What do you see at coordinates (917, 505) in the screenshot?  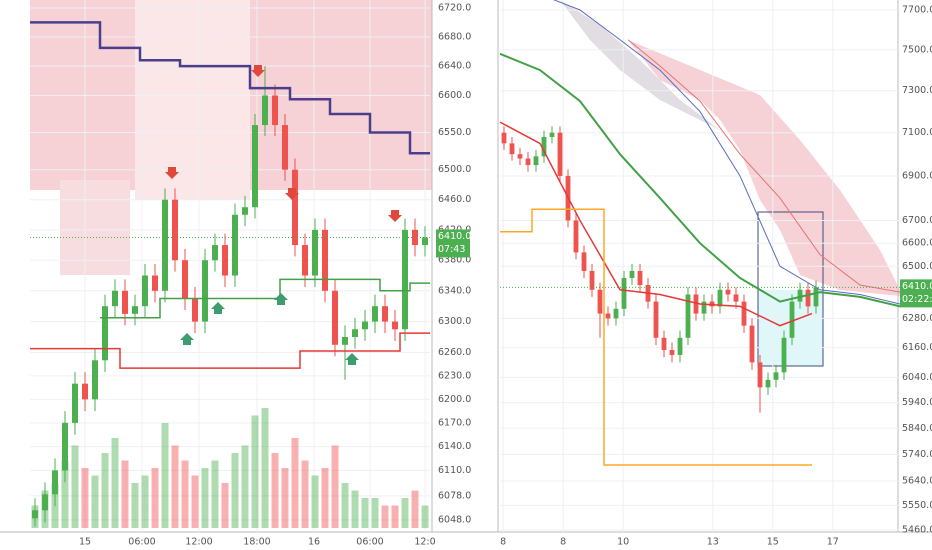 I see `y-tick-label: 5550.0` at bounding box center [917, 505].